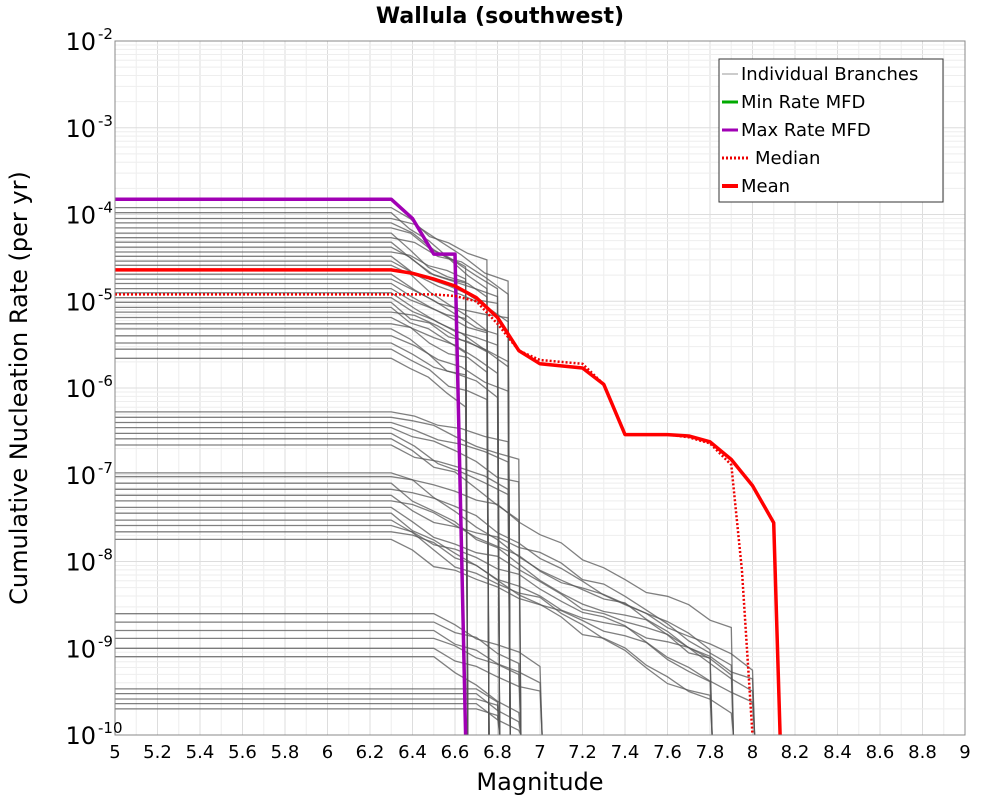 The image size is (1000, 800). I want to click on y-tick-exponent: -4, so click(105, 208).